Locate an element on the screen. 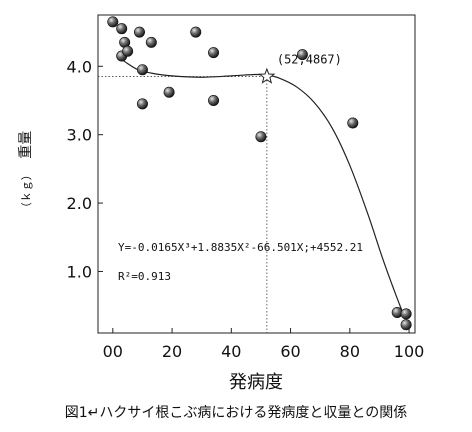 The width and height of the screenshot is (472, 432). x-tick-label: 100 is located at coordinates (409, 351).